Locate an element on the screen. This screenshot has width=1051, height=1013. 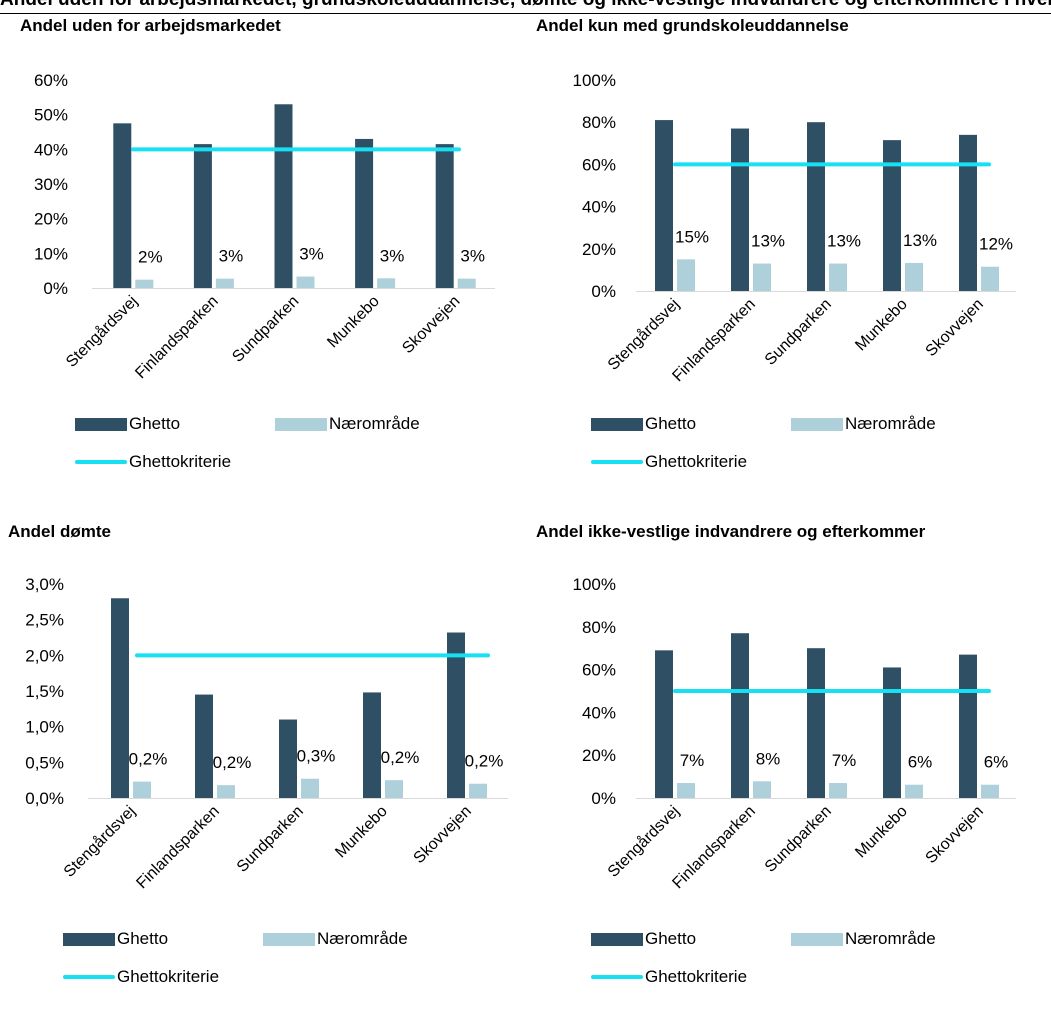
data-label: 13% is located at coordinates (844, 241).